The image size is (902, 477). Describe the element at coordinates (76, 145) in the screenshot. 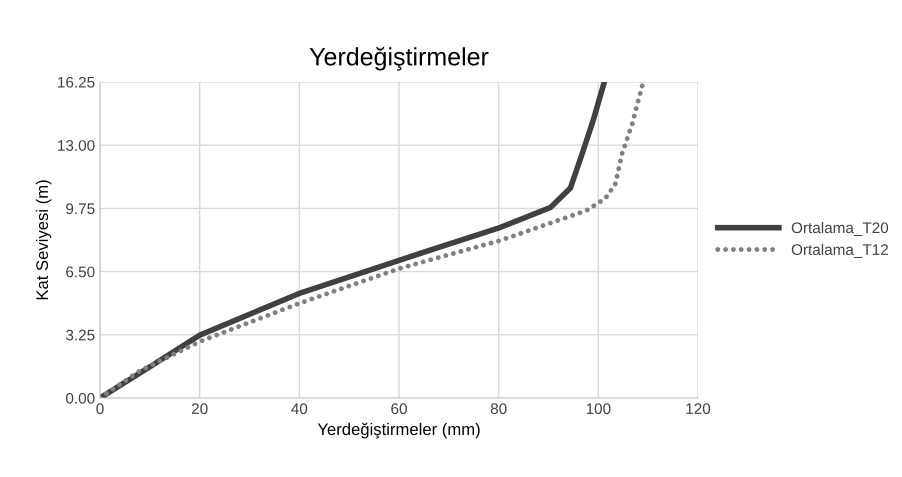

I see `y-tick-label: 13.00` at that location.